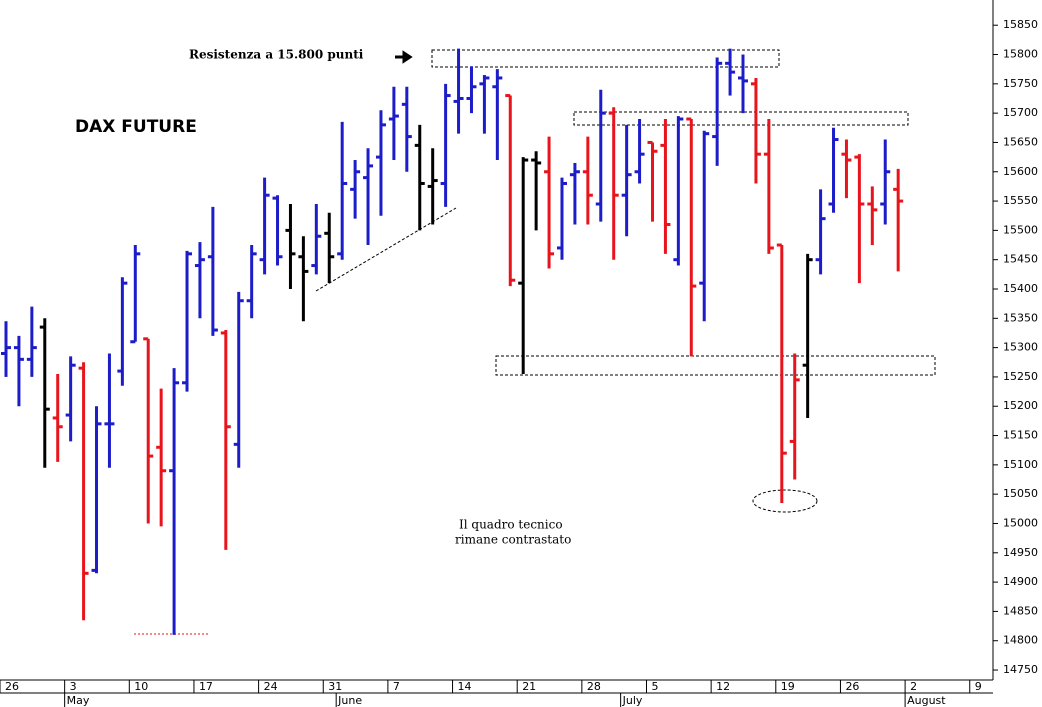 Image resolution: width=1042 pixels, height=707 pixels. What do you see at coordinates (632, 700) in the screenshot?
I see `month-label: July` at bounding box center [632, 700].